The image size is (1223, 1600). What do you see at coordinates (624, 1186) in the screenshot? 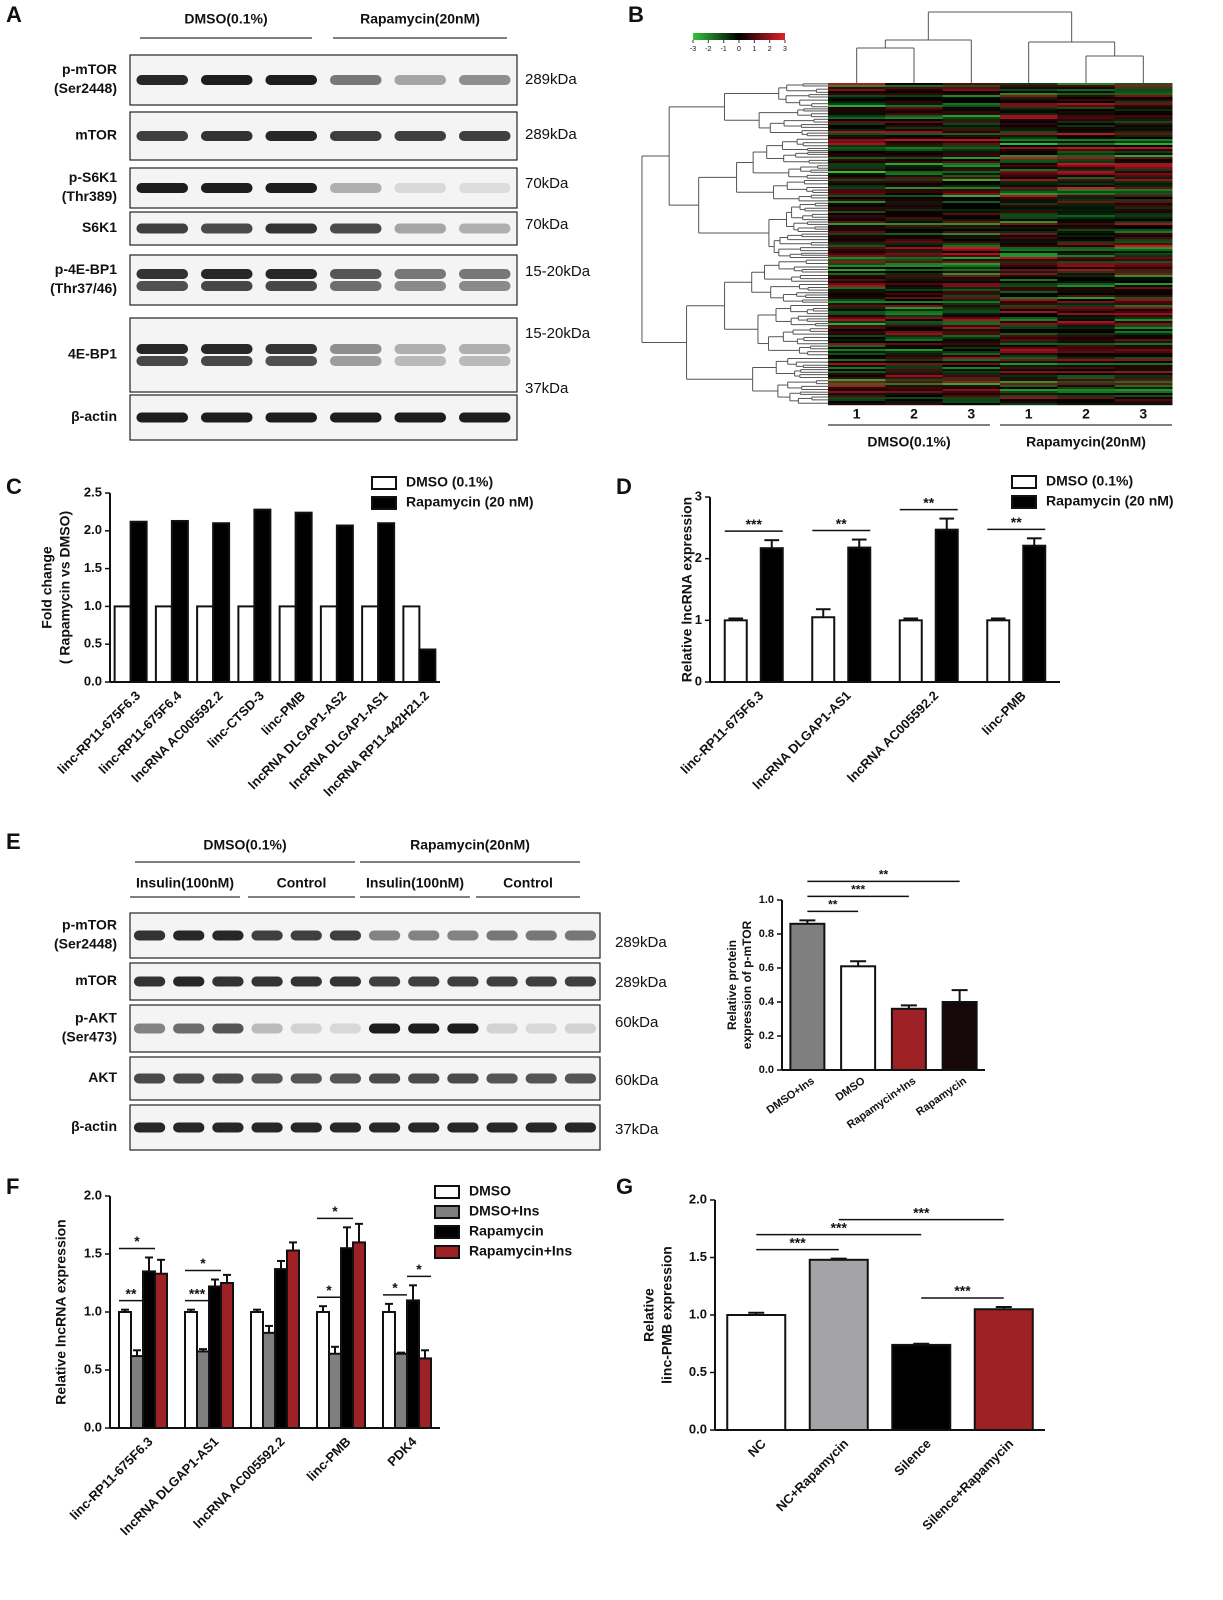
I see `panel-label: G` at bounding box center [624, 1186].